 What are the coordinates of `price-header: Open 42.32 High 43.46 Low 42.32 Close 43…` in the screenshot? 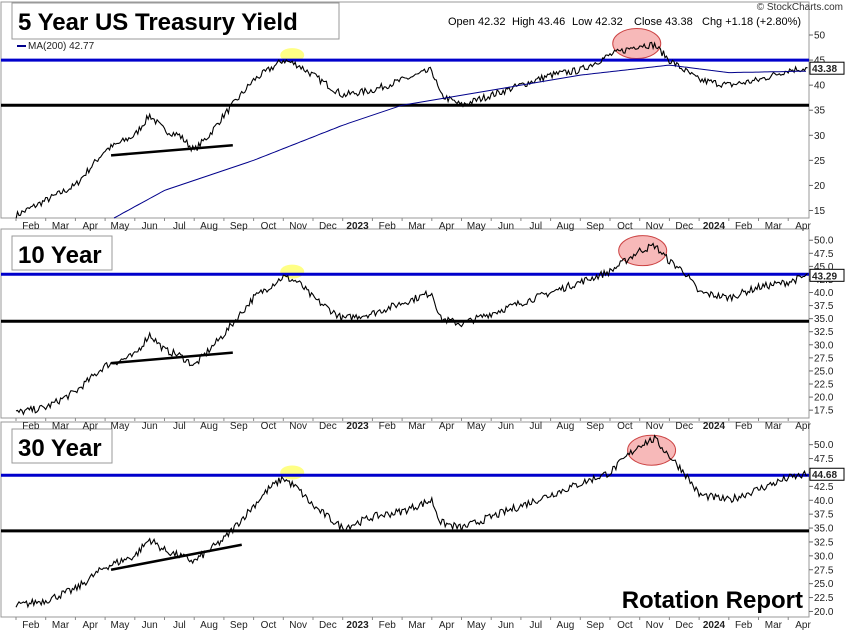 It's located at (624, 22).